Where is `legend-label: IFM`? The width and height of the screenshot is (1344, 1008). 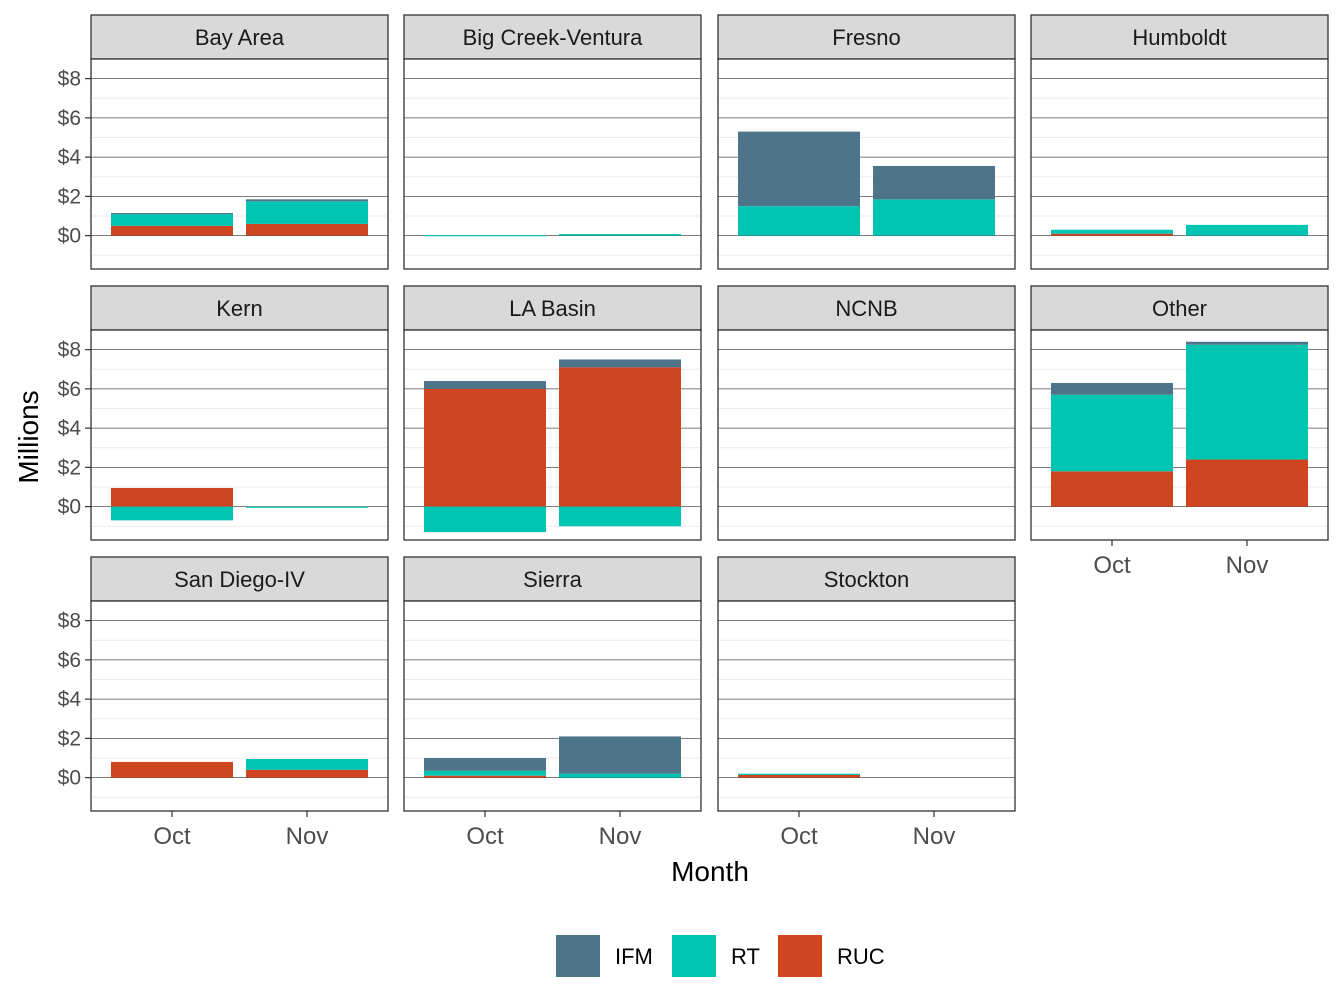
legend-label: IFM is located at coordinates (634, 956).